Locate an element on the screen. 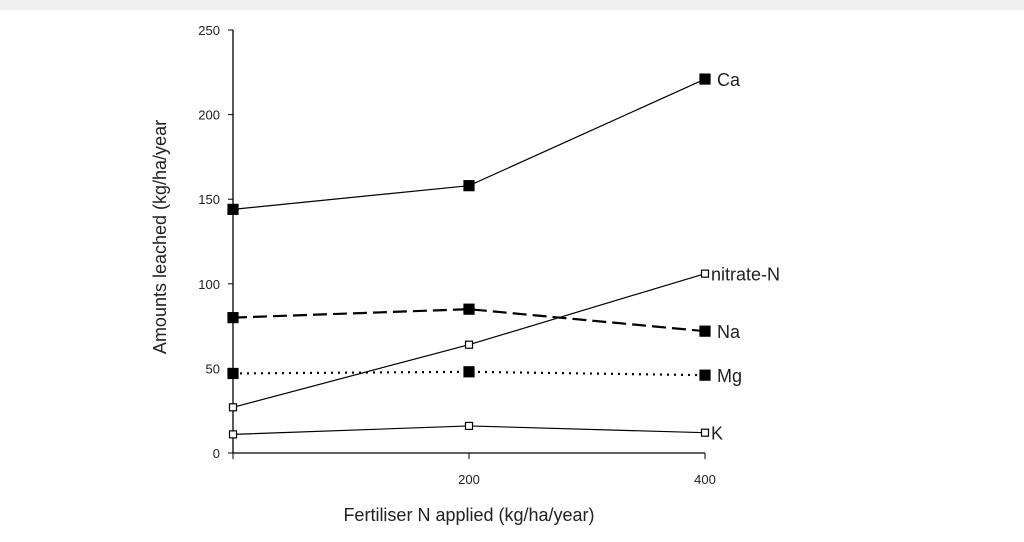  y-tick-label: 200 is located at coordinates (209, 115).